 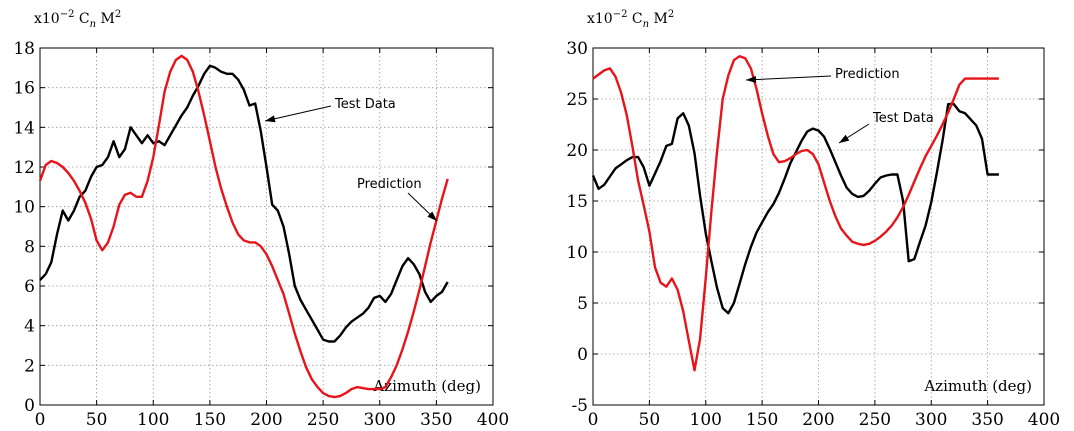 I want to click on y-tick-label: 18, so click(x=24, y=49).